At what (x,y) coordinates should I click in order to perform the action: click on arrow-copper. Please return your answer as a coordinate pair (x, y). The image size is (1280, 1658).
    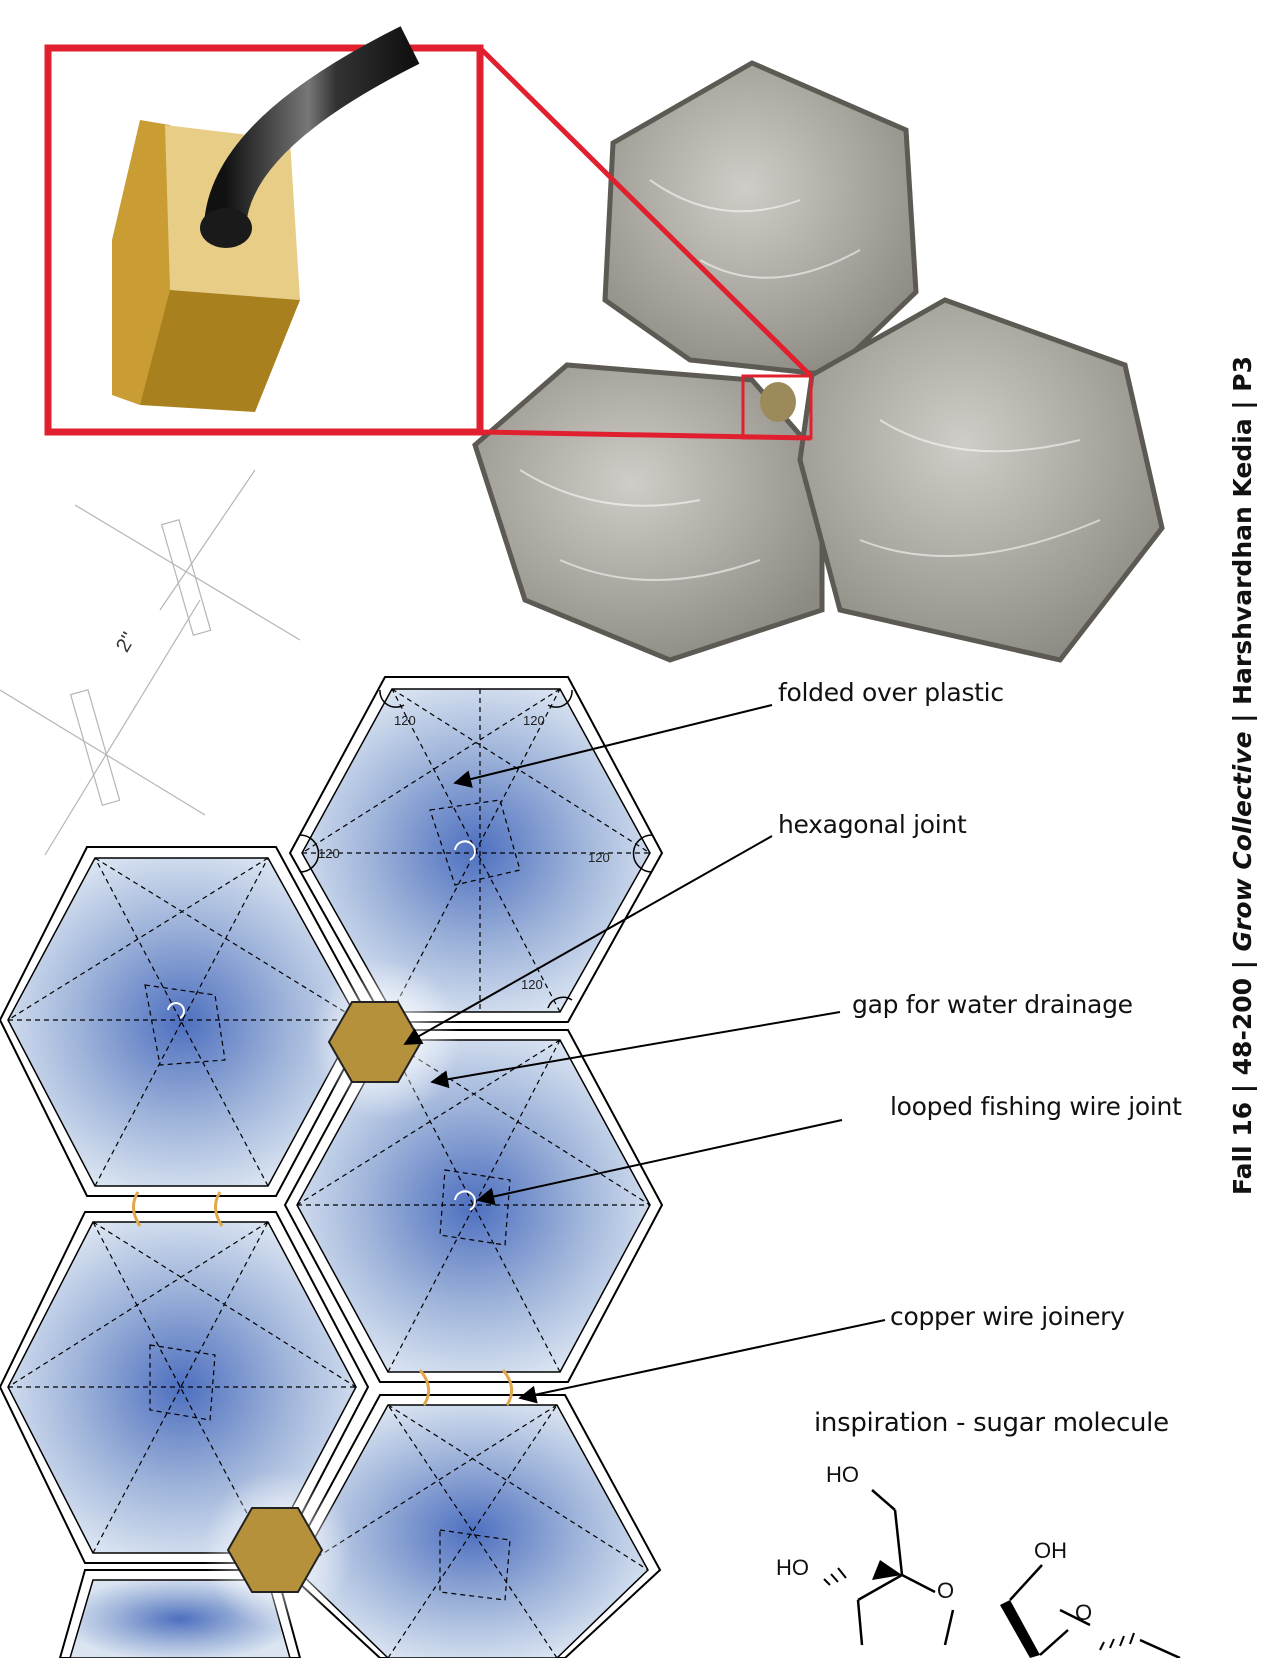
    Looking at the image, I should click on (702, 1361).